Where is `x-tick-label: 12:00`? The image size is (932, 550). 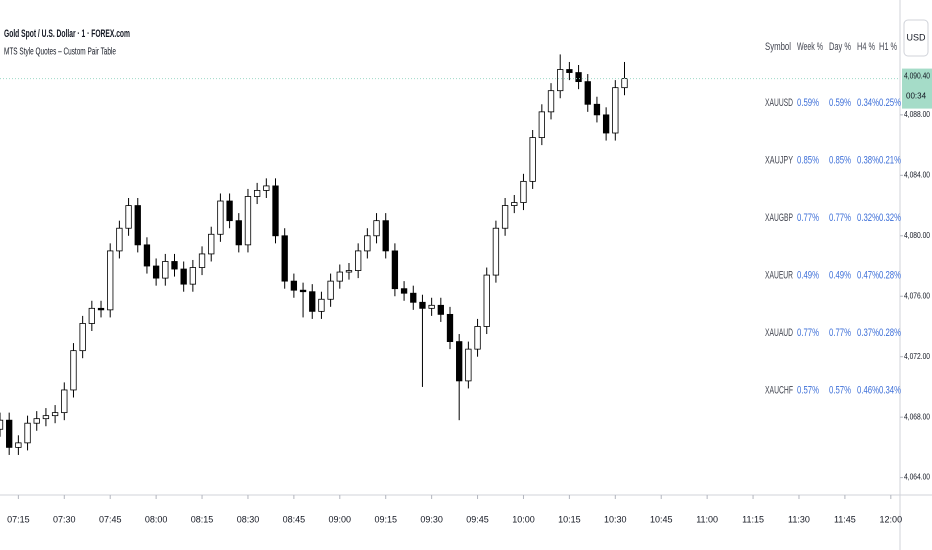
x-tick-label: 12:00 is located at coordinates (891, 519).